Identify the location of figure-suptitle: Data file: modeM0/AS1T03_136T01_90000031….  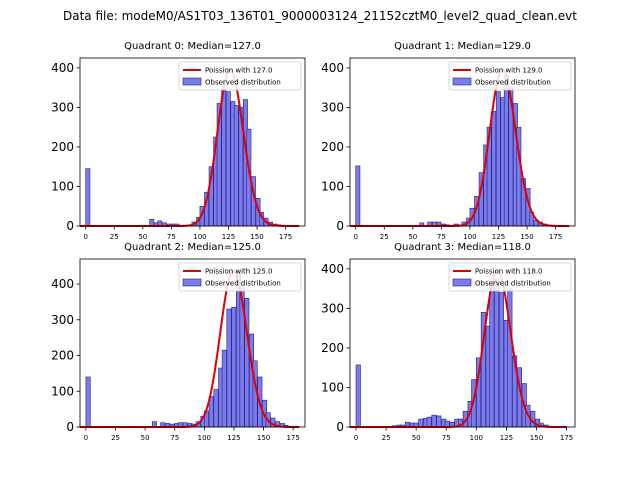
(320, 16).